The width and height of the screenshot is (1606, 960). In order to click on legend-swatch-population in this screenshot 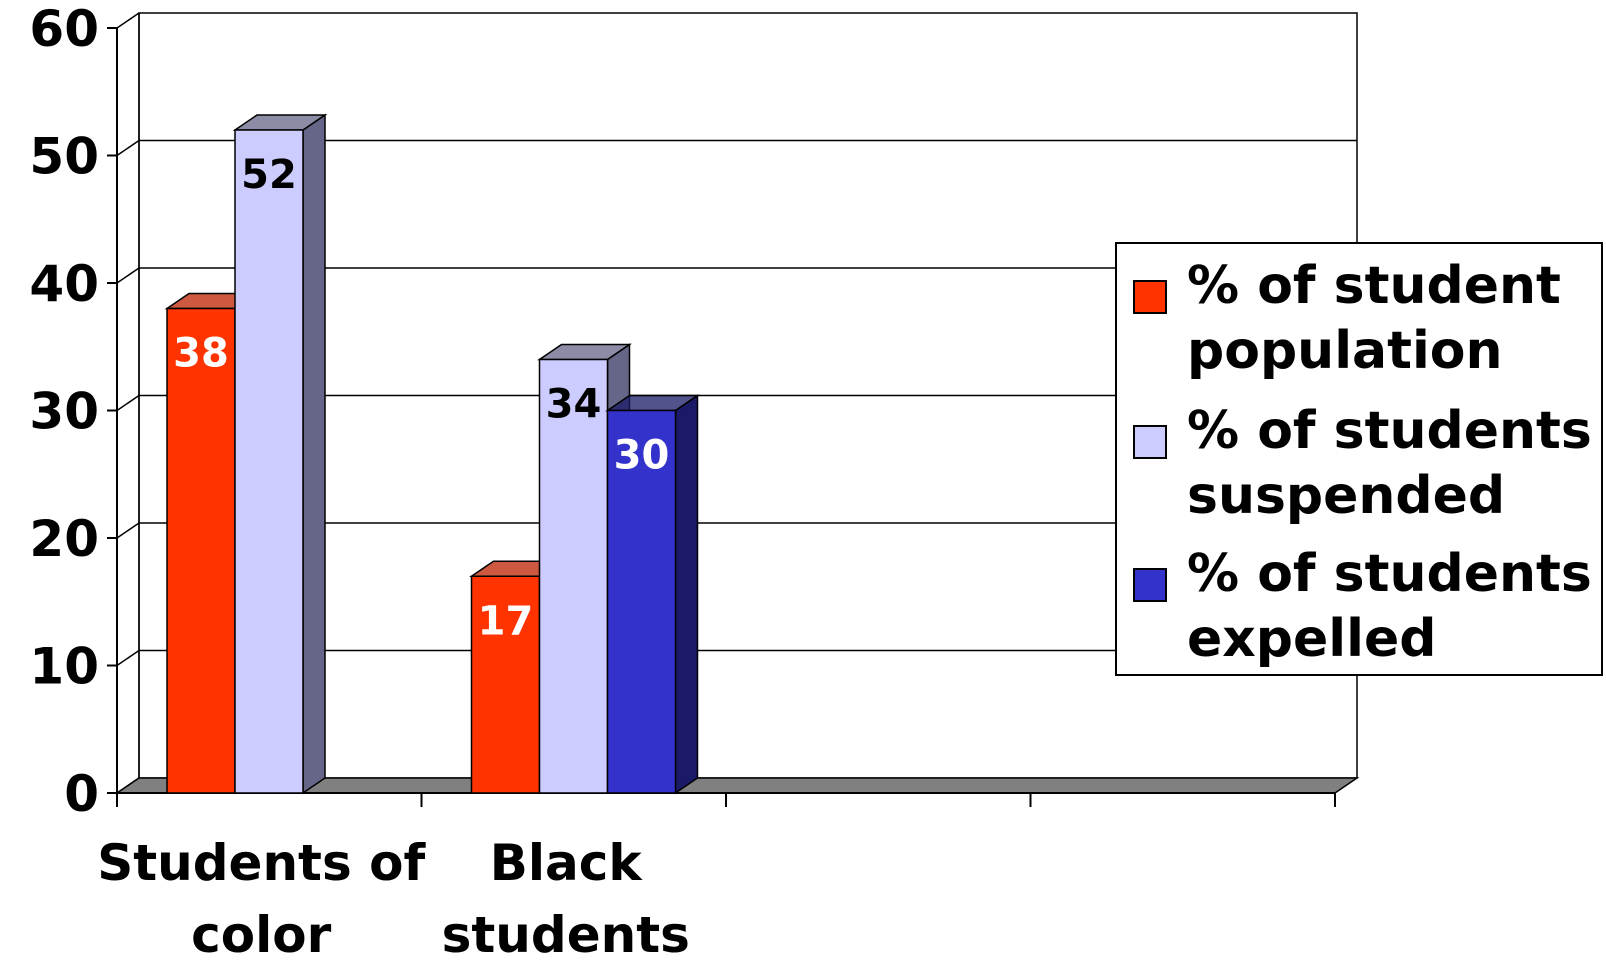, I will do `click(1150, 297)`.